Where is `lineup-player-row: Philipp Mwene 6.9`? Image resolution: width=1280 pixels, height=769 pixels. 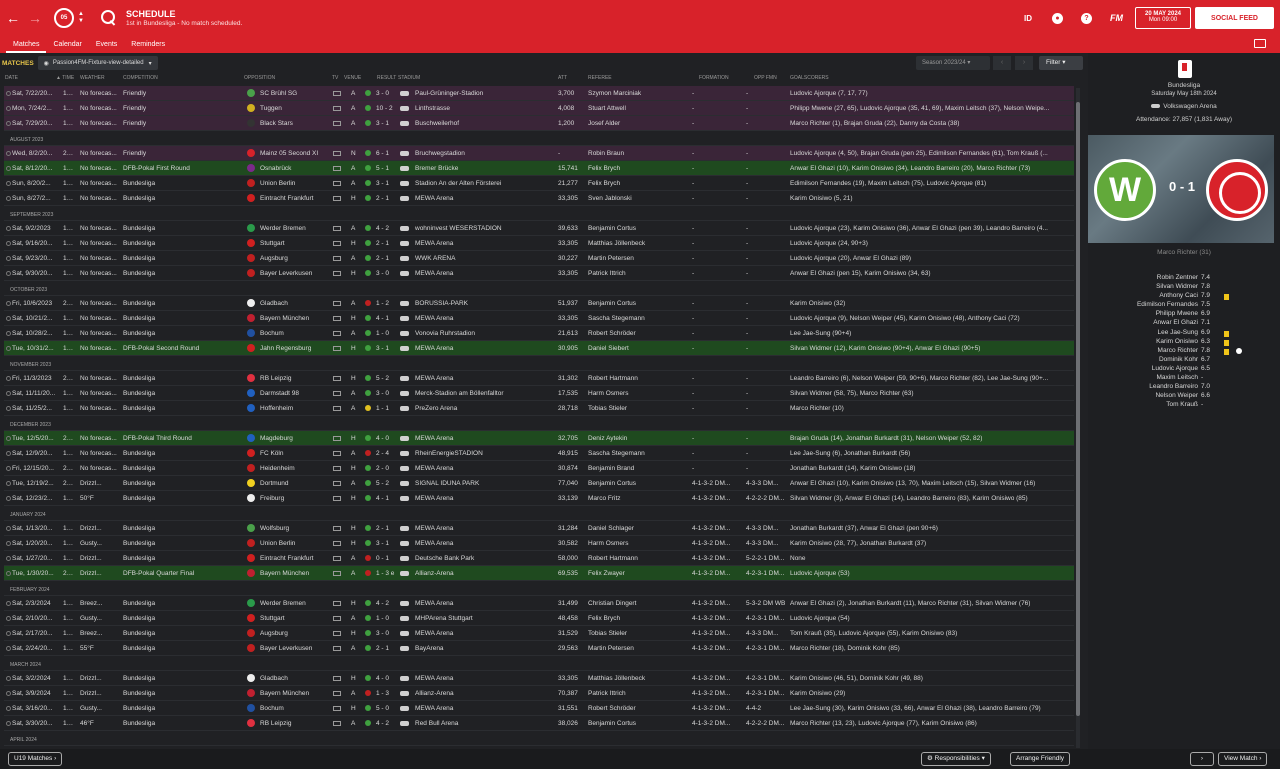
lineup-player-row: Philipp Mwene 6.9 is located at coordinates (1170, 314).